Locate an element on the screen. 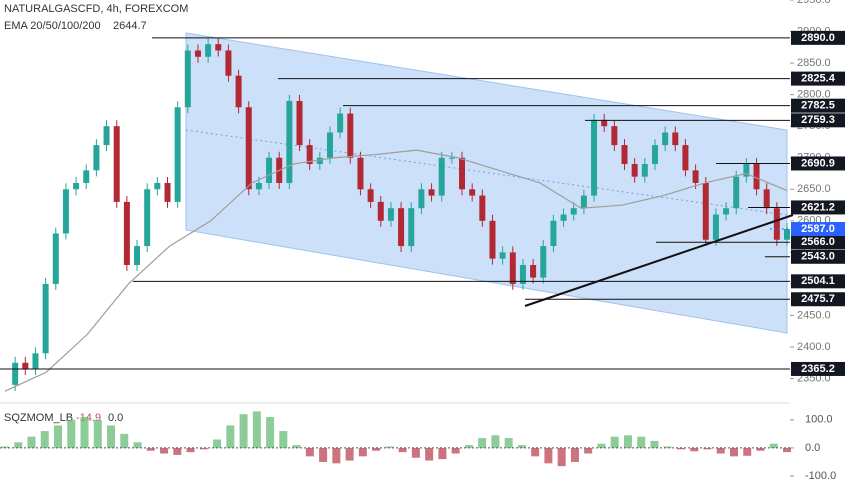  y-tick-label: 2450.0 is located at coordinates (814, 315).